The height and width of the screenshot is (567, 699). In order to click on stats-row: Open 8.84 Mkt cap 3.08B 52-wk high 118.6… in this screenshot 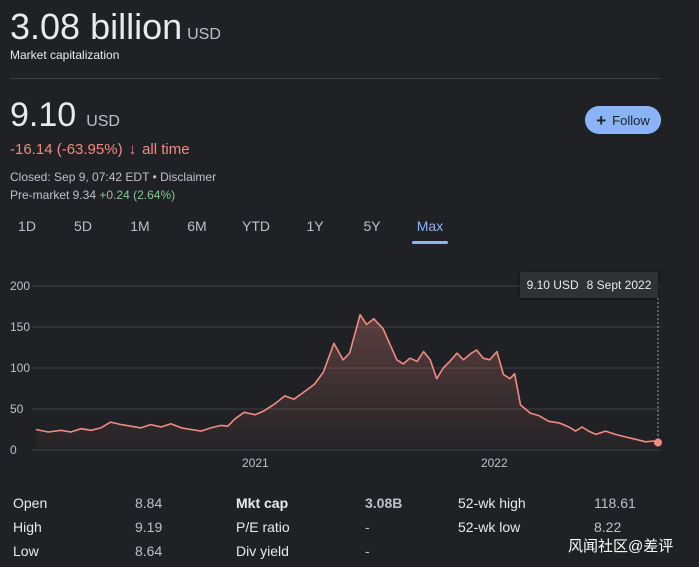, I will do `click(349, 505)`.